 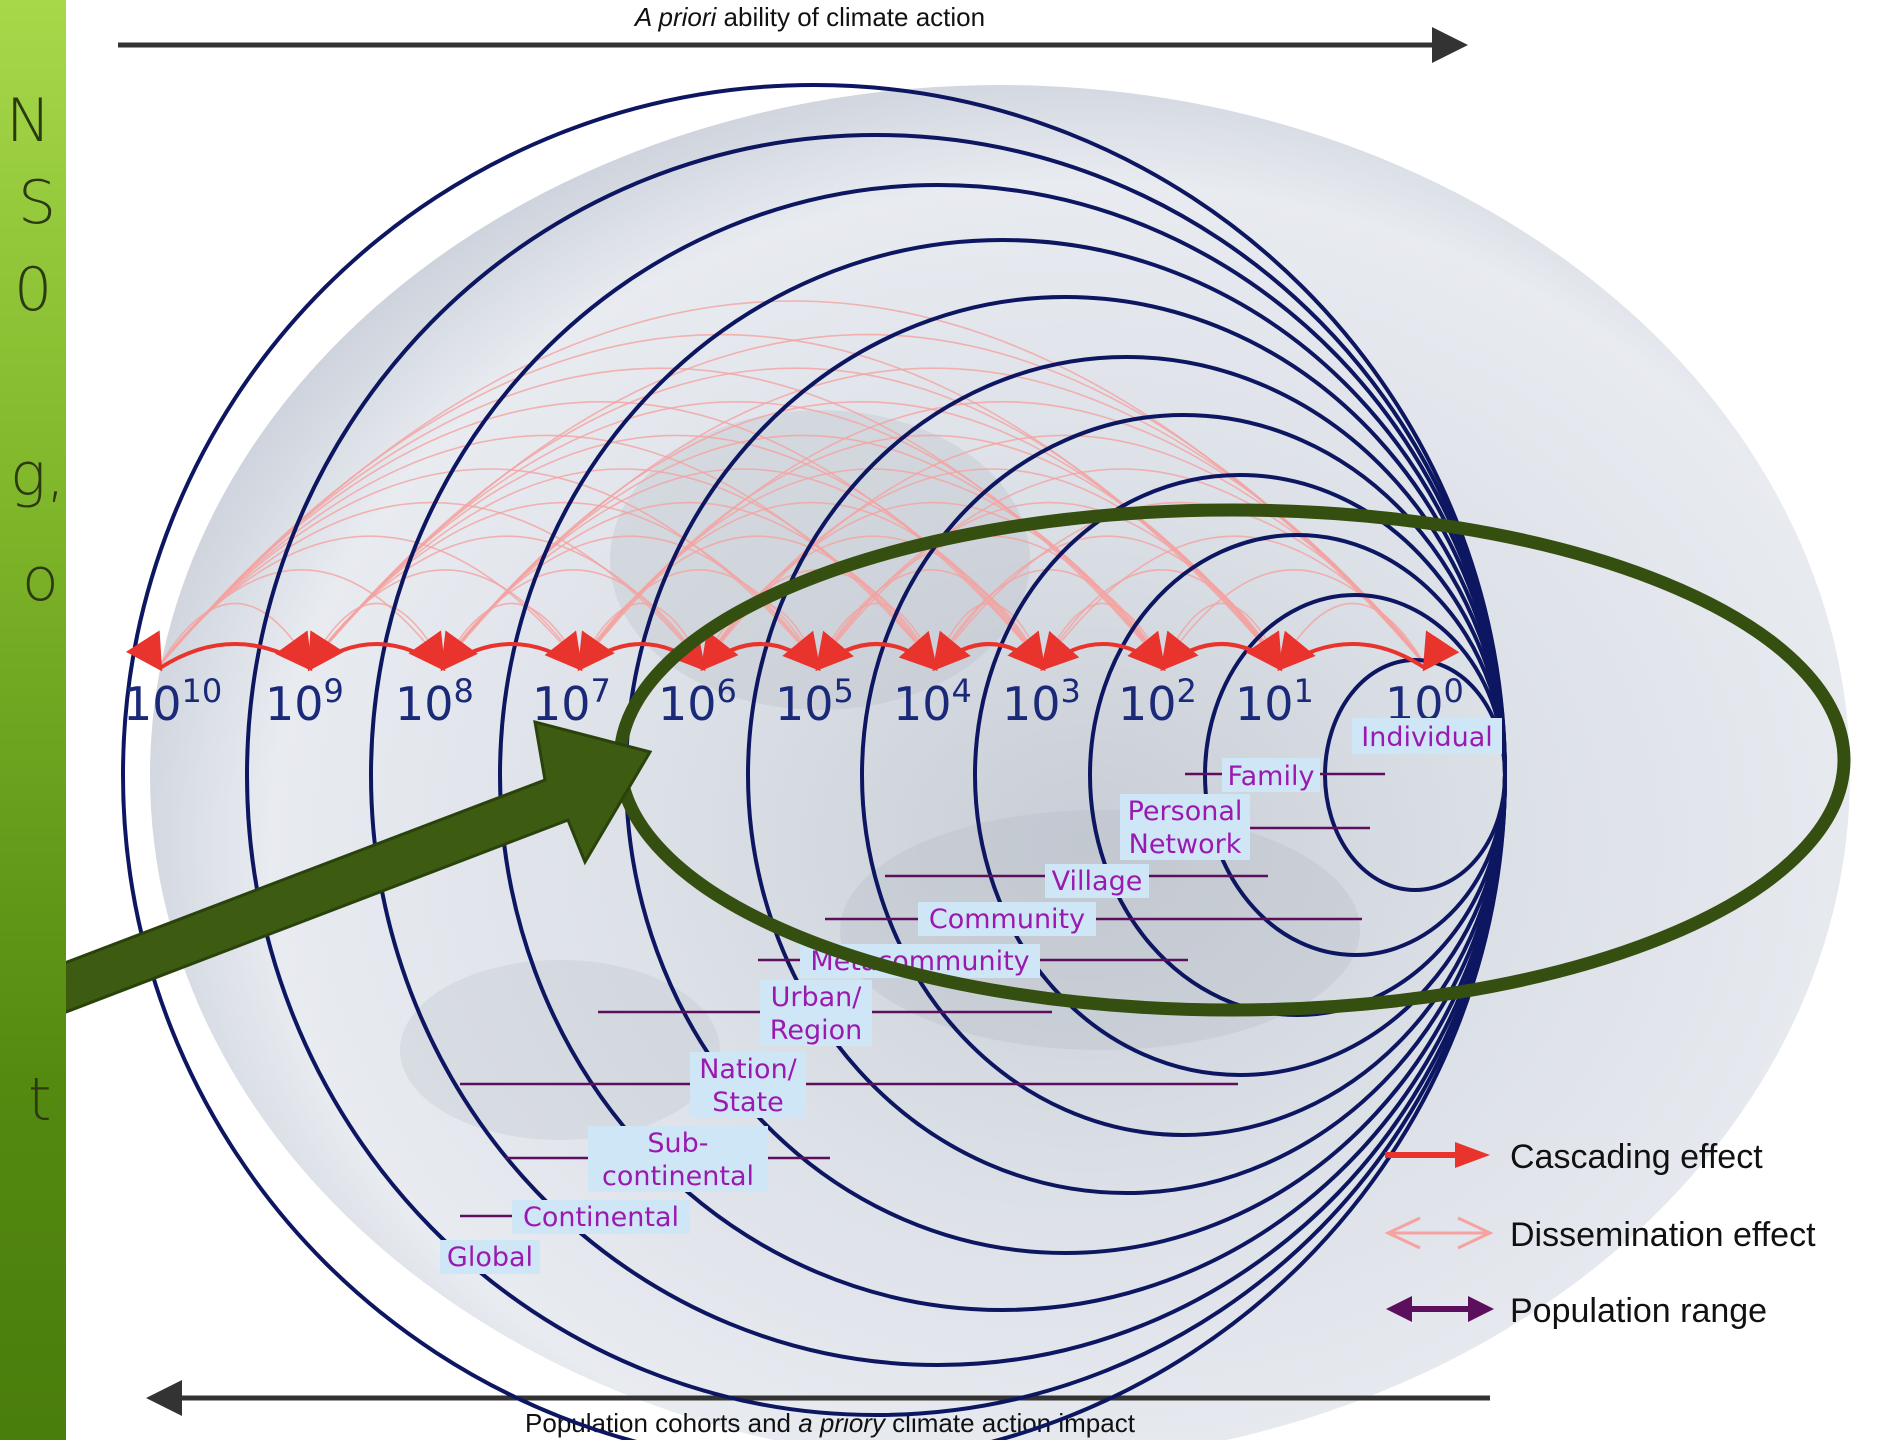 What do you see at coordinates (1450, 45) in the screenshot?
I see `top-axis-arrowhead` at bounding box center [1450, 45].